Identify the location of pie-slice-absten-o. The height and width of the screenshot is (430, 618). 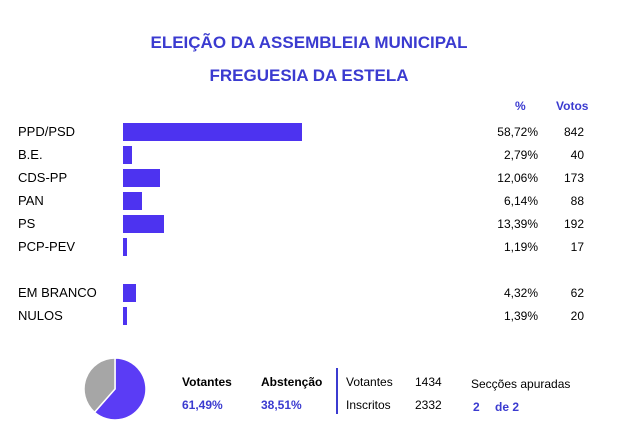
(99, 385).